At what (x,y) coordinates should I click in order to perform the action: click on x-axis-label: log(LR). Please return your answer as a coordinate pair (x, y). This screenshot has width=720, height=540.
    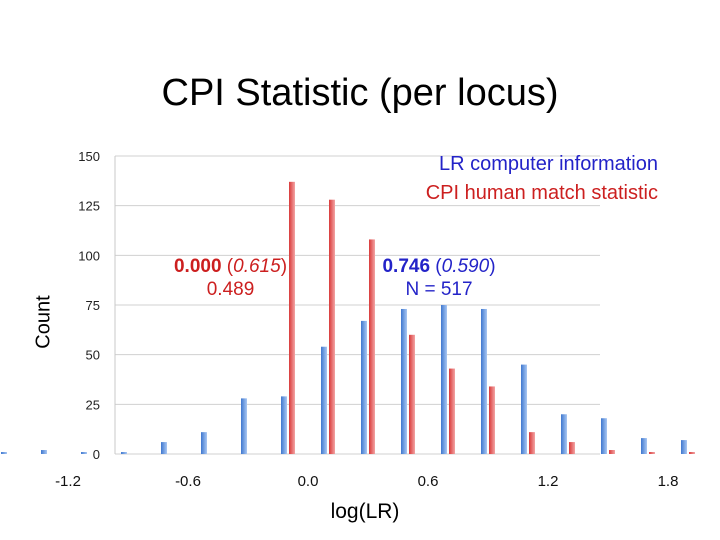
    Looking at the image, I should click on (365, 511).